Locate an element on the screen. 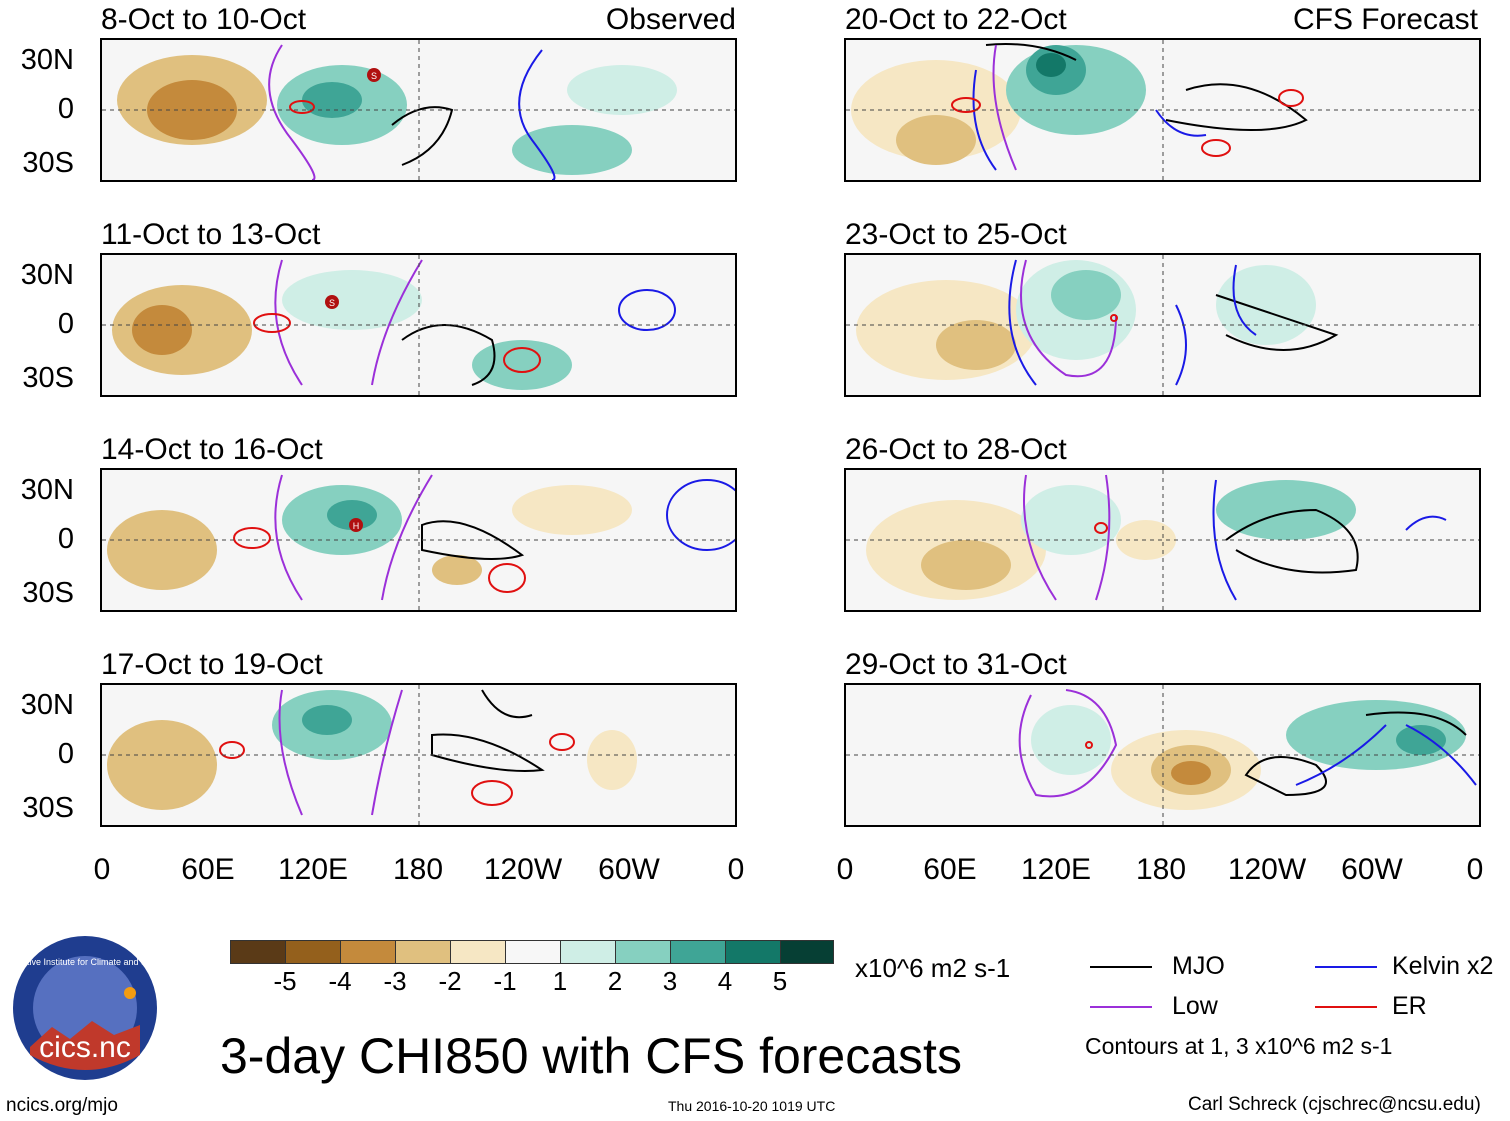 The width and height of the screenshot is (1510, 1121). panel-date: 14-Oct to 16-Oct is located at coordinates (212, 449).